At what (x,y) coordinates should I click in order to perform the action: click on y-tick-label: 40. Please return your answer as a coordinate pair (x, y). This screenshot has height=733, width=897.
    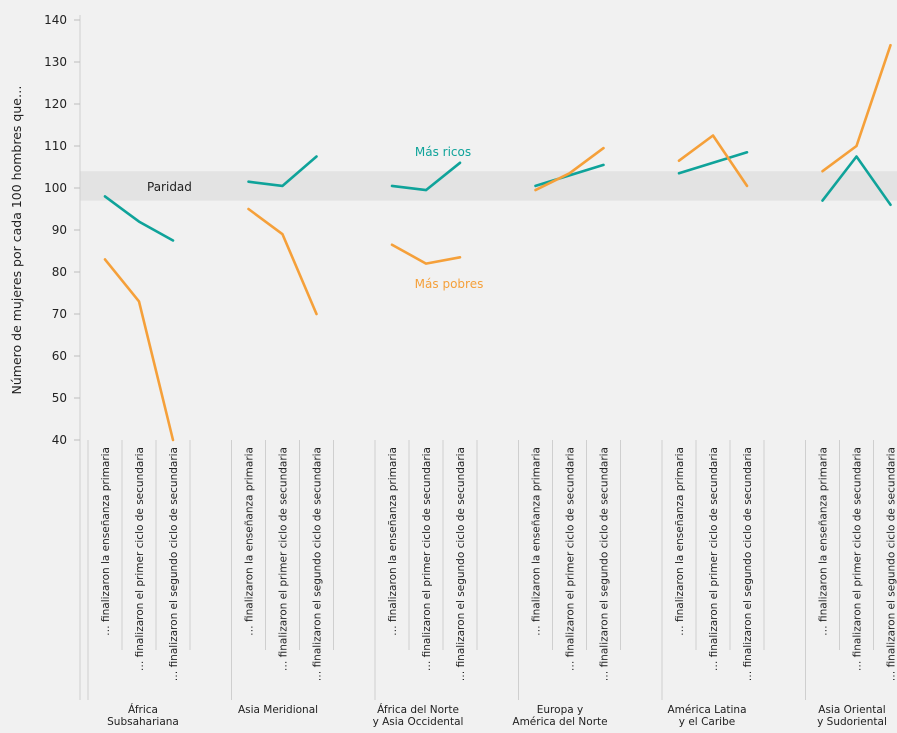
    Looking at the image, I should click on (59, 440).